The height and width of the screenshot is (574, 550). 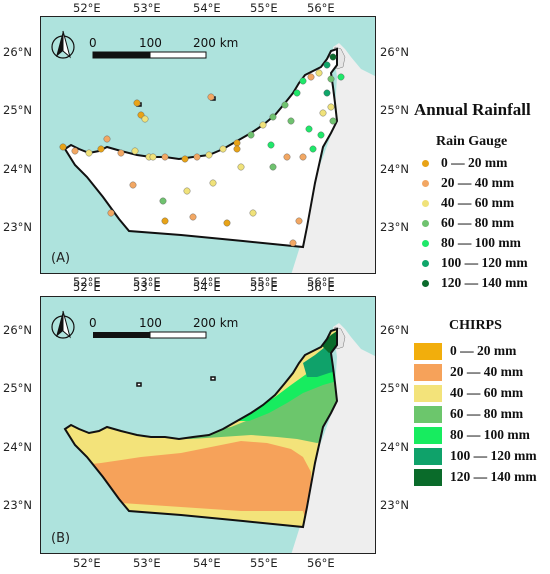 I want to click on lon-tick-53-b-top: 53°E, so click(x=147, y=287).